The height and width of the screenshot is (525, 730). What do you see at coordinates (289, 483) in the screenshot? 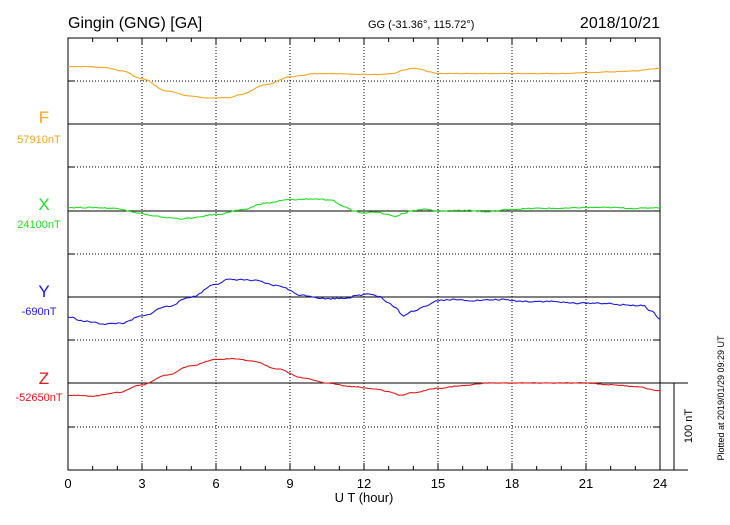
I see `x-tick-label: 9` at bounding box center [289, 483].